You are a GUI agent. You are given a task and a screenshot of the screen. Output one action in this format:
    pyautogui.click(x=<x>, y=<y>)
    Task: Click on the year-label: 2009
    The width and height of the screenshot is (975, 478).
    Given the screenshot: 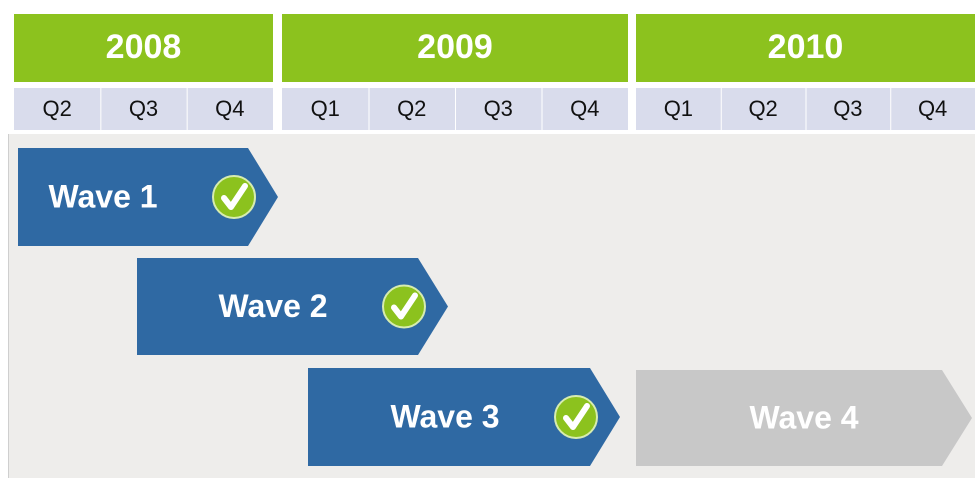 What is the action you would take?
    pyautogui.click(x=455, y=47)
    